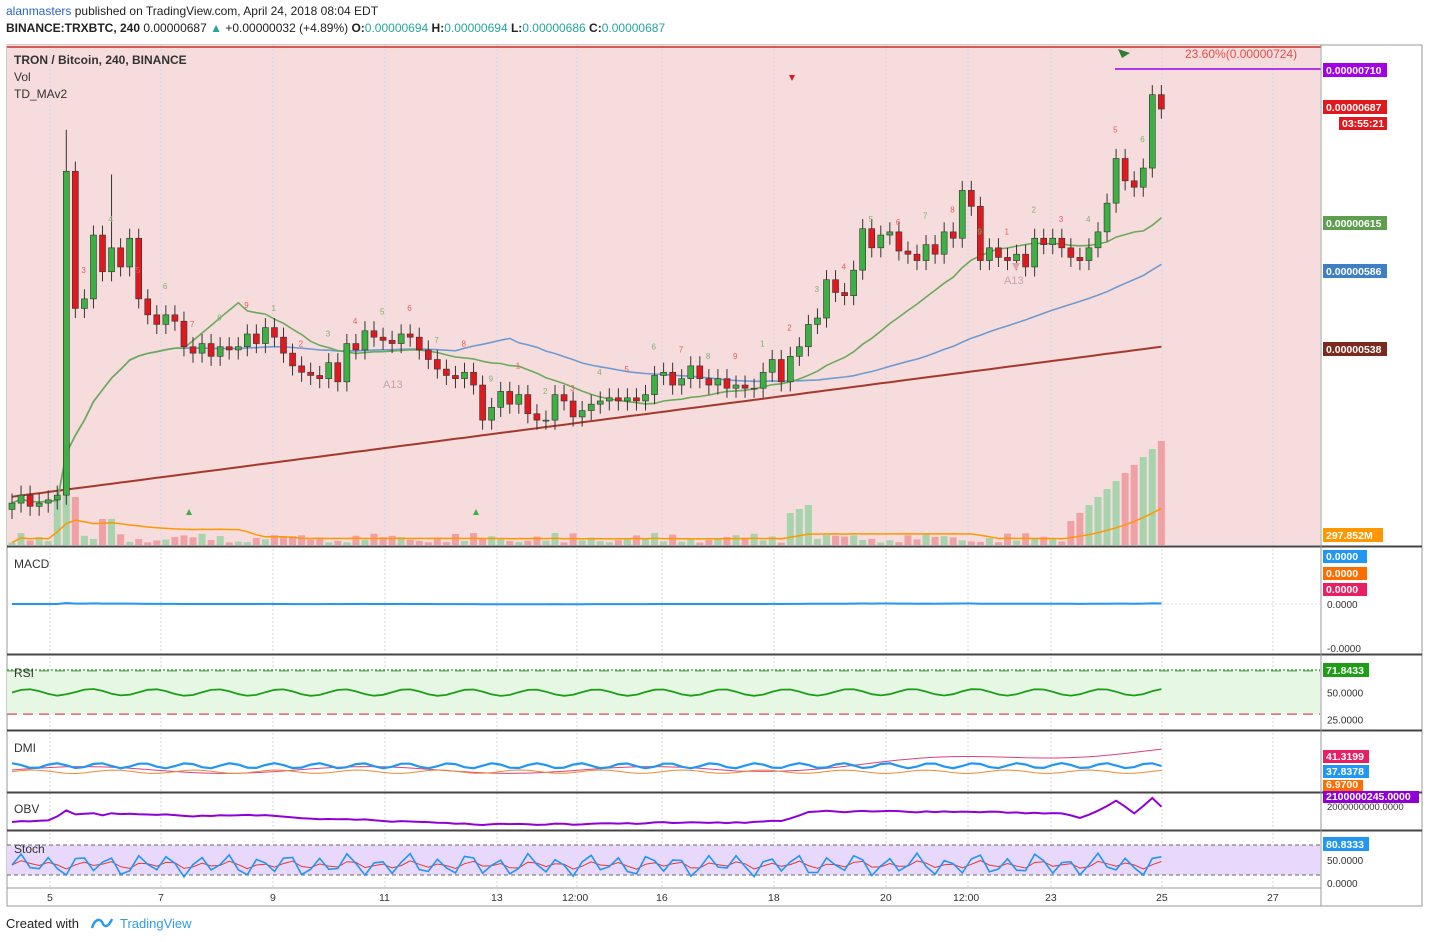 The image size is (1429, 942). I want to click on macd-line, so click(587, 603).